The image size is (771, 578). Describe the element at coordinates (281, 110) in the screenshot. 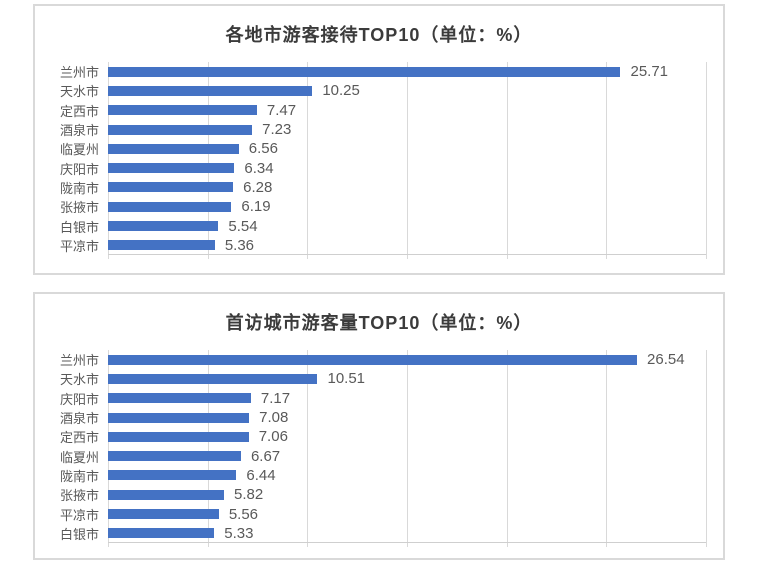

I see `value-label: 7.47` at that location.